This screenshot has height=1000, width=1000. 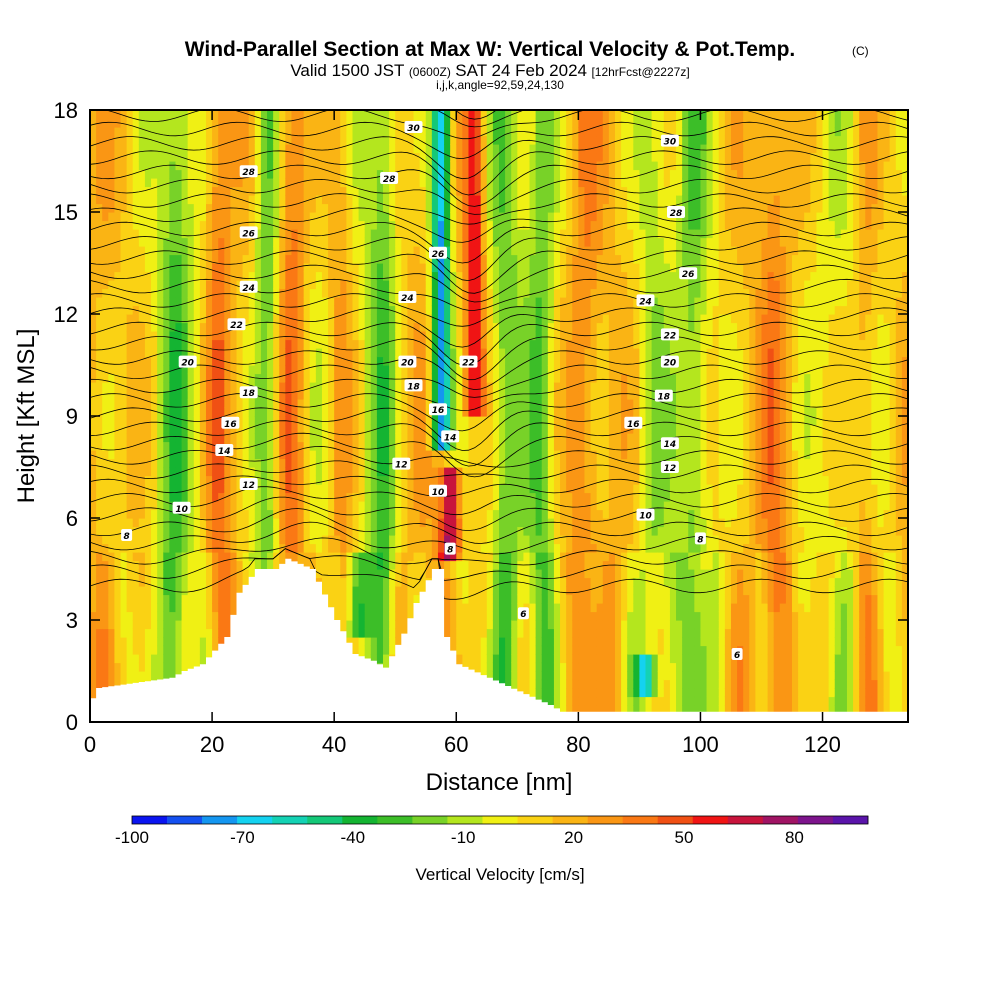 What do you see at coordinates (72, 416) in the screenshot?
I see `y-tick-label: 9` at bounding box center [72, 416].